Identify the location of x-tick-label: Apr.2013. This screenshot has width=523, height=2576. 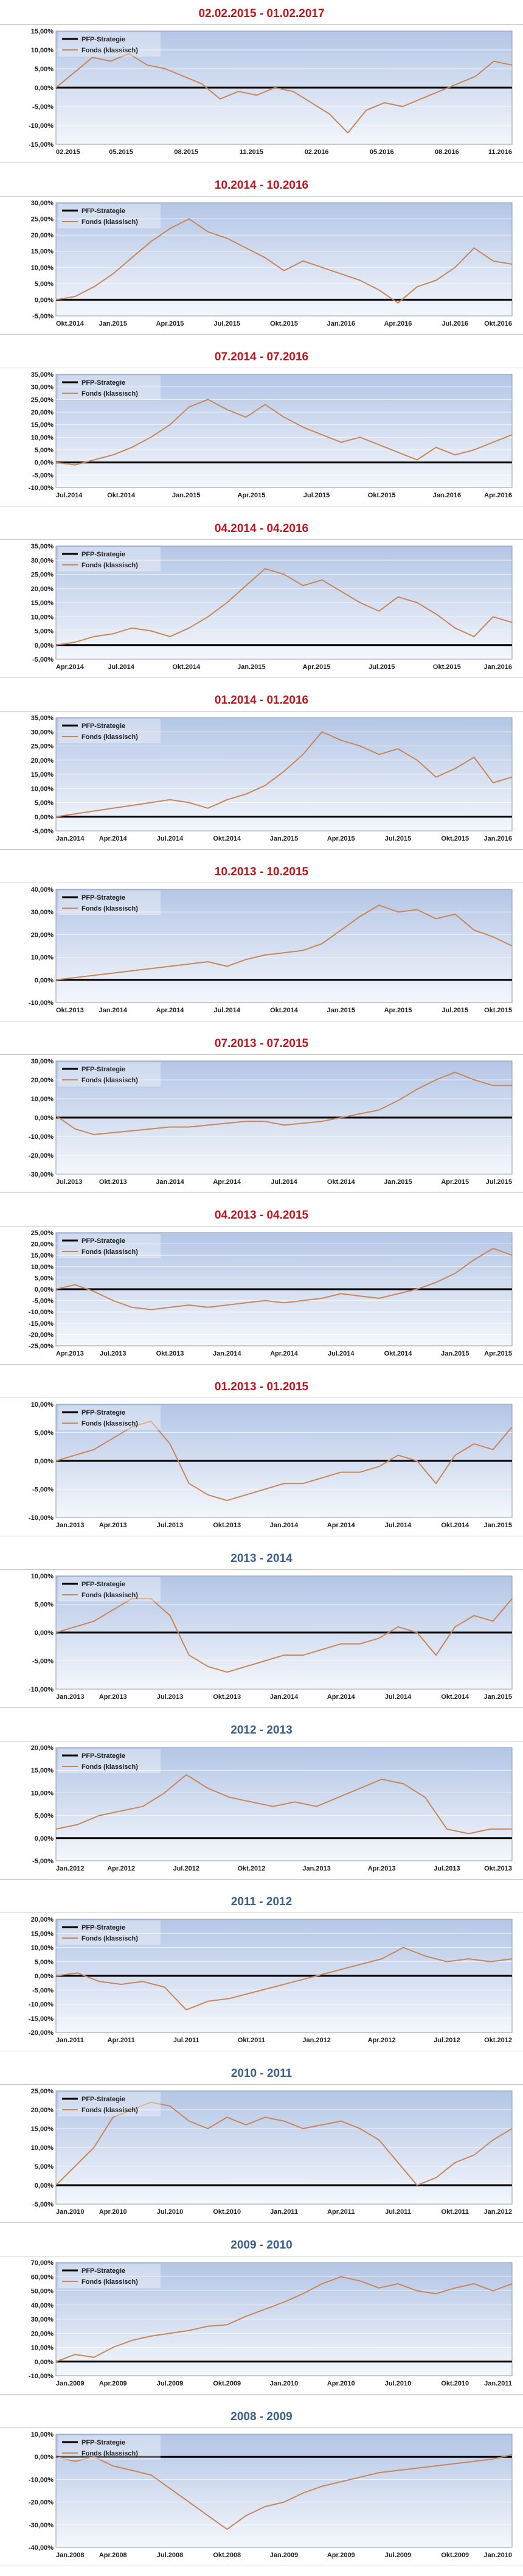
(70, 1353).